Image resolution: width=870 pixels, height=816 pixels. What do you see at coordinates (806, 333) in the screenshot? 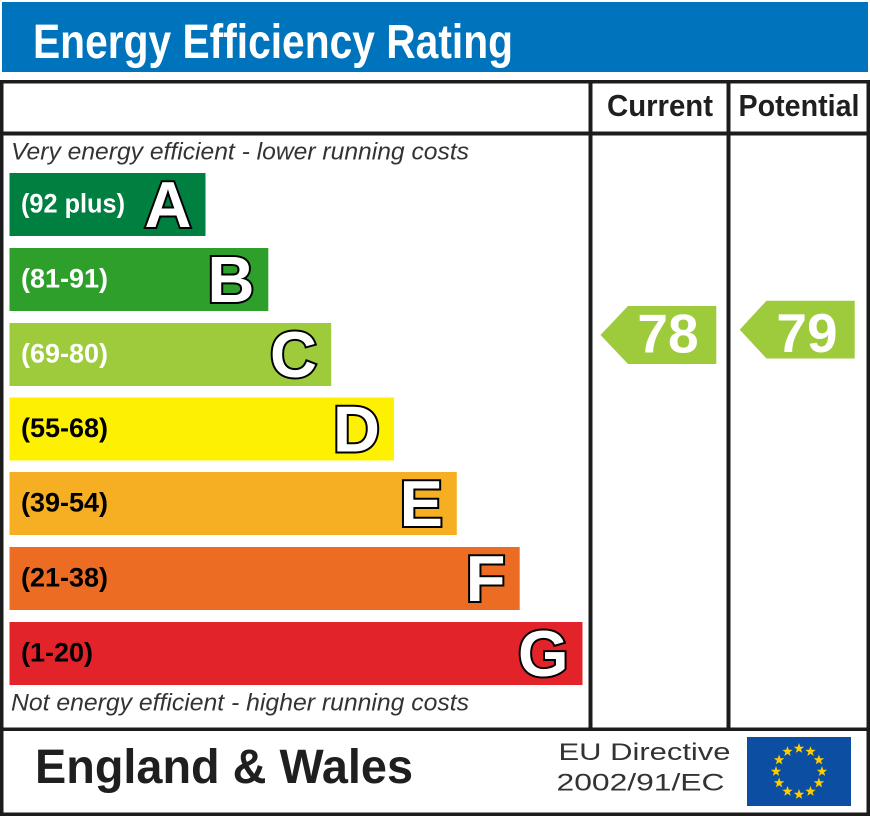
I see `svg-text: 79` at bounding box center [806, 333].